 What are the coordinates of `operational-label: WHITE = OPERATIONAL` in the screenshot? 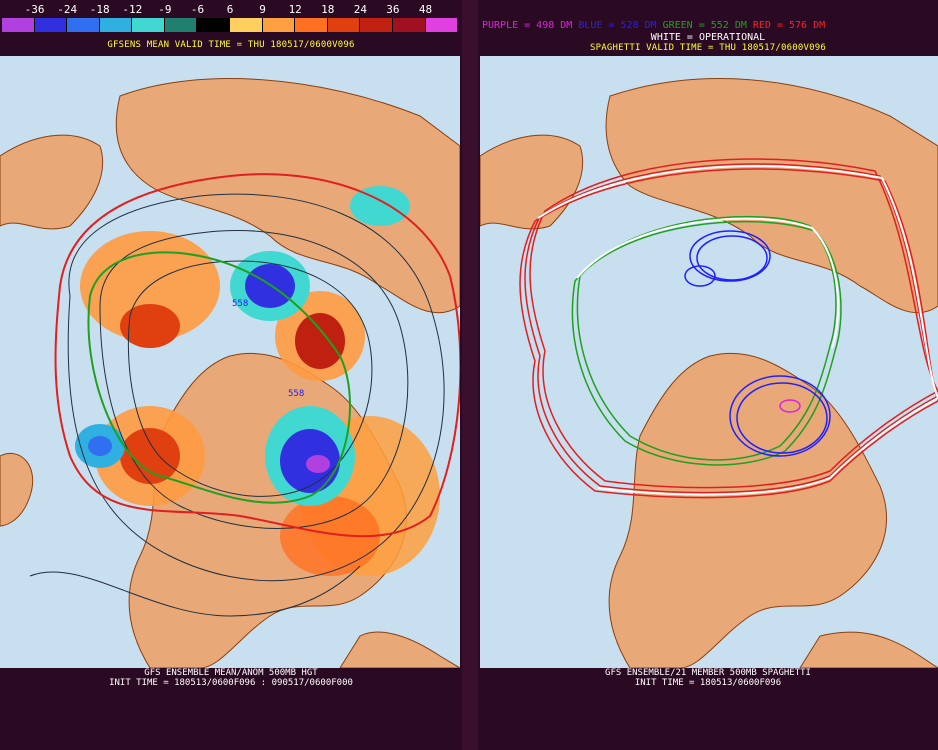 It's located at (708, 37).